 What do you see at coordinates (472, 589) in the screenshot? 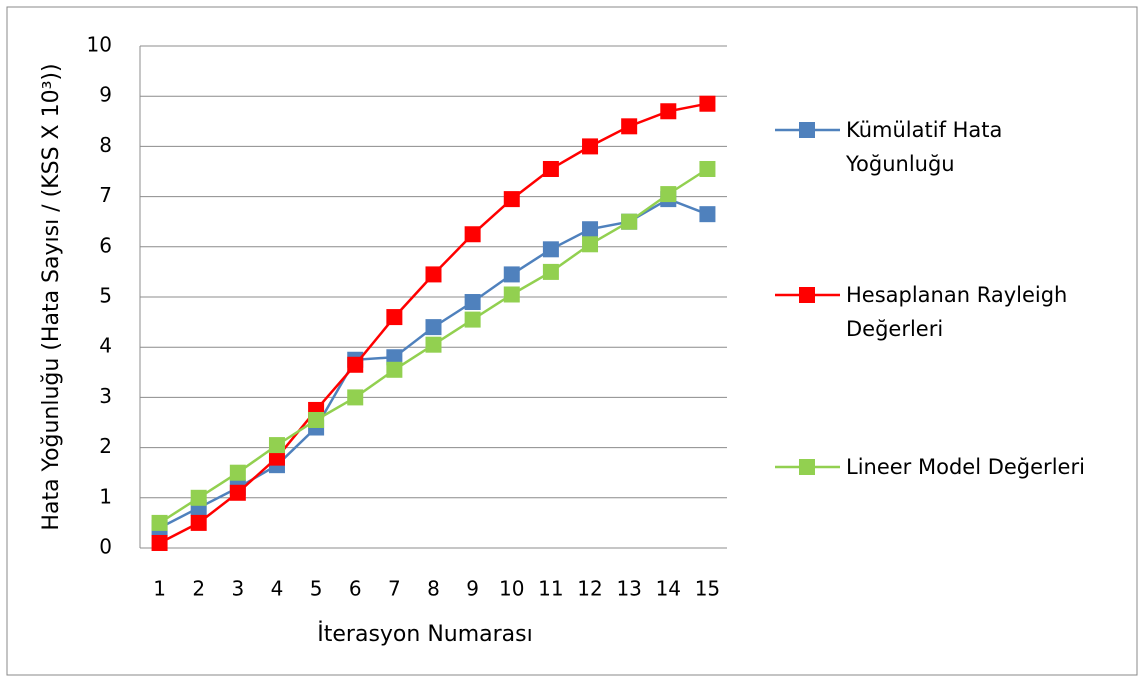
I see `x-tick-label: 9` at bounding box center [472, 589].